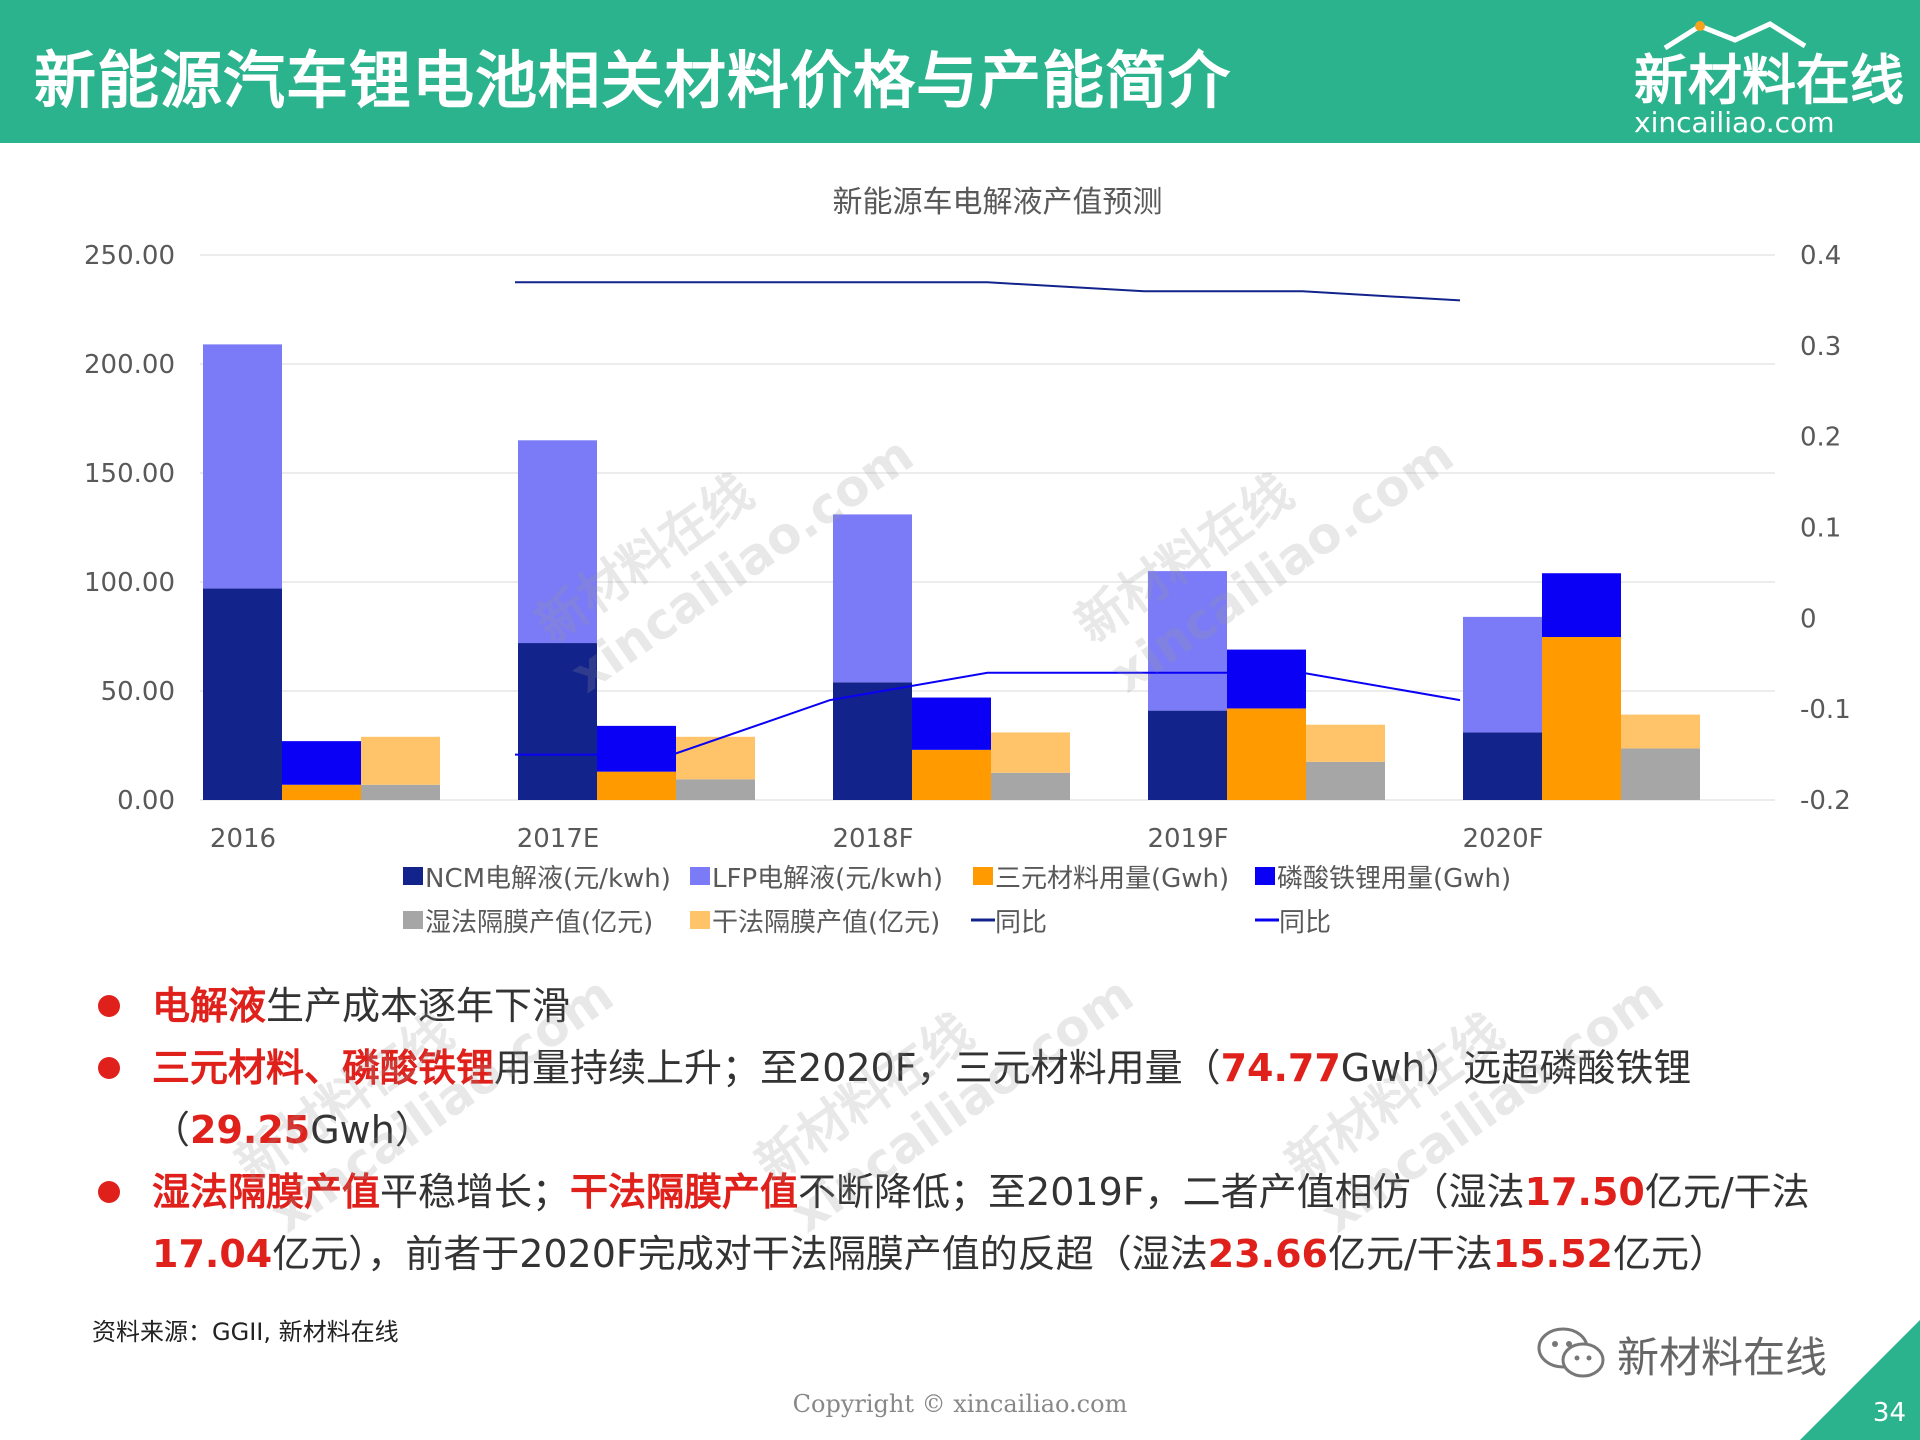 The width and height of the screenshot is (1920, 1440). Describe the element at coordinates (558, 839) in the screenshot. I see `x-tick-label: 2017E` at that location.